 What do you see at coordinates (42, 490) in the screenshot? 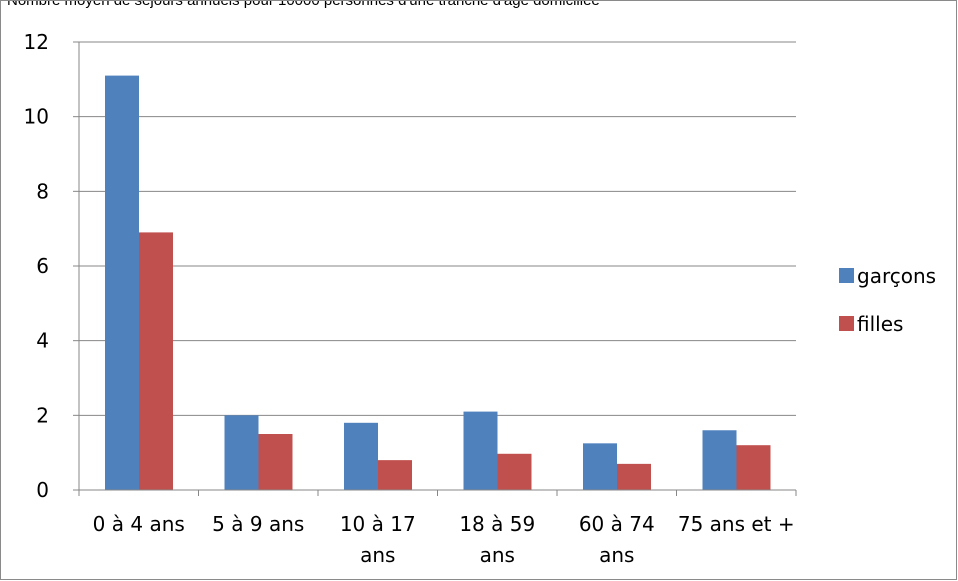
I see `y-tick-label: 0` at bounding box center [42, 490].